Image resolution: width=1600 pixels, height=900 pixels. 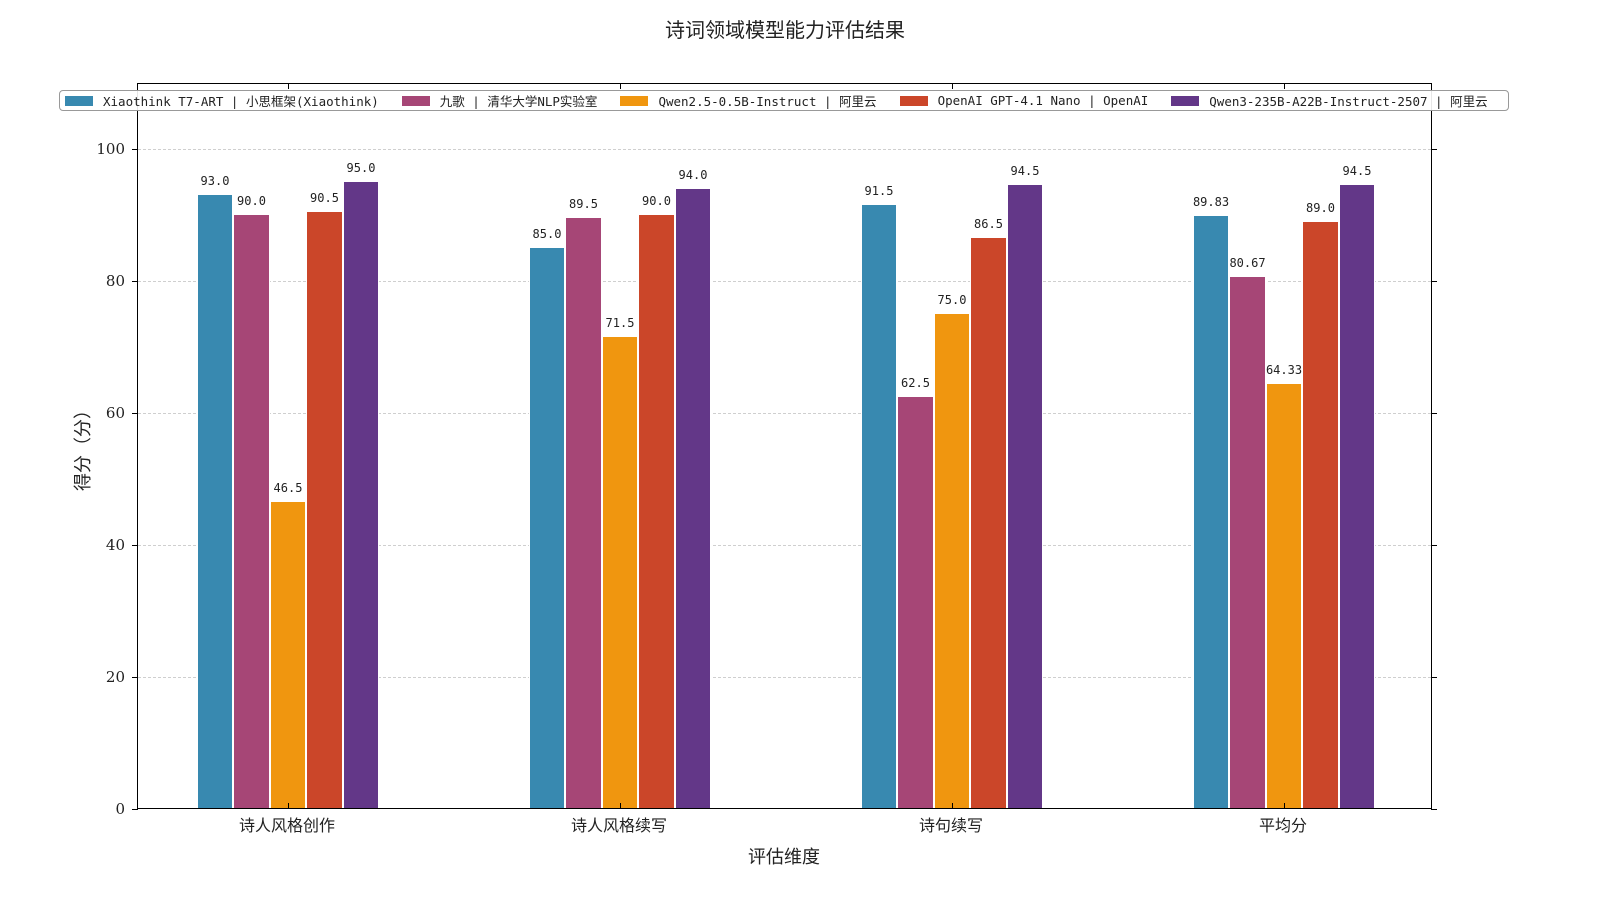 I want to click on bar-value-label: 89.83, so click(x=1211, y=202).